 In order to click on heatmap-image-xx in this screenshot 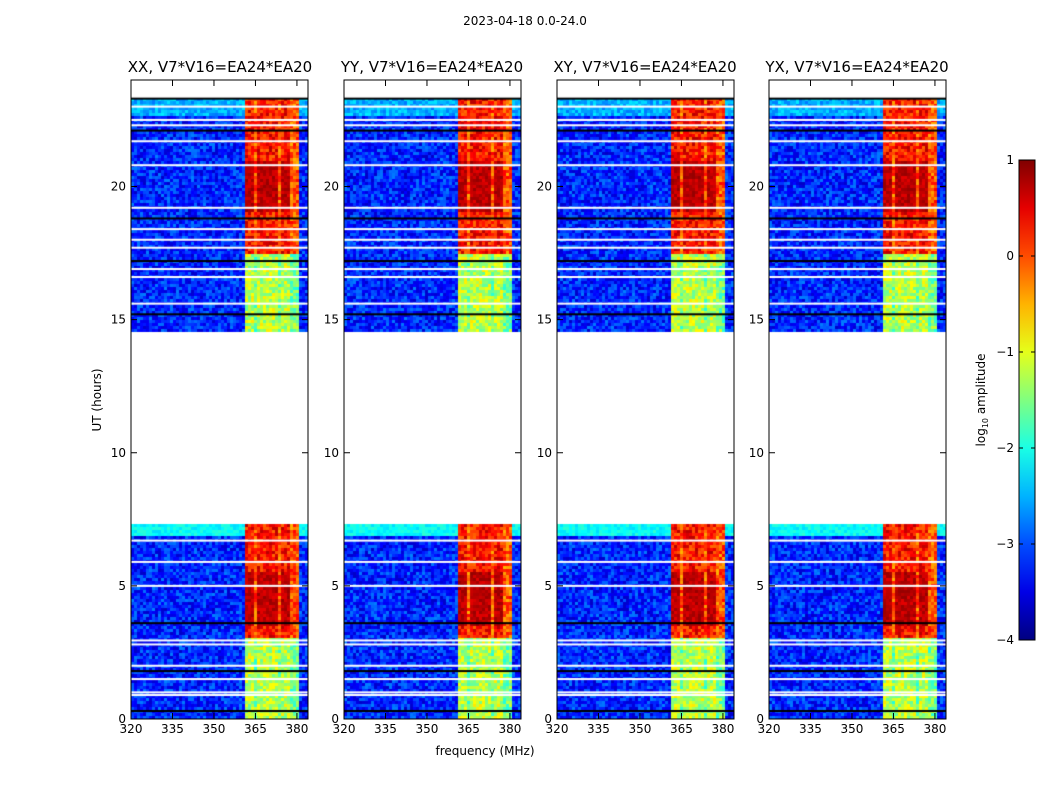, I will do `click(219, 399)`.